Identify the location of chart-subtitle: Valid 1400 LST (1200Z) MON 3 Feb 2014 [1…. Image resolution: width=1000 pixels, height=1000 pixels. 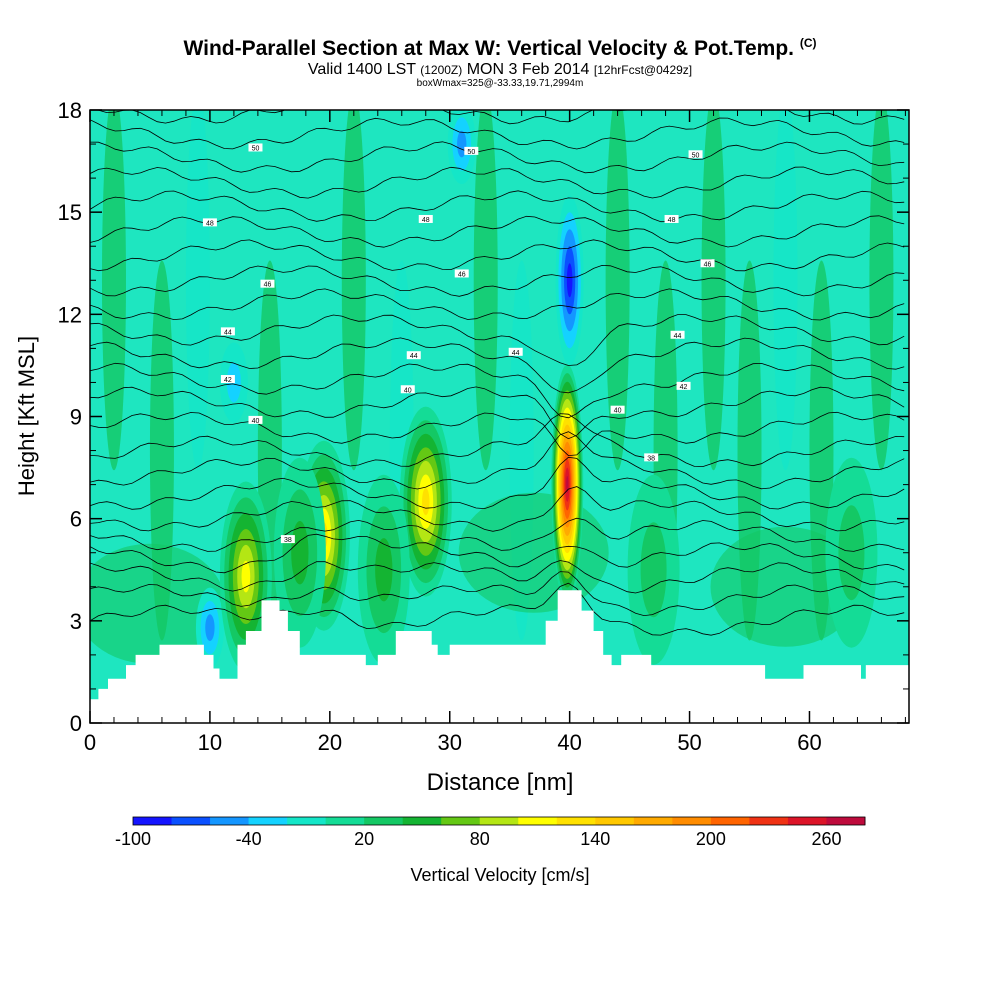
(500, 70).